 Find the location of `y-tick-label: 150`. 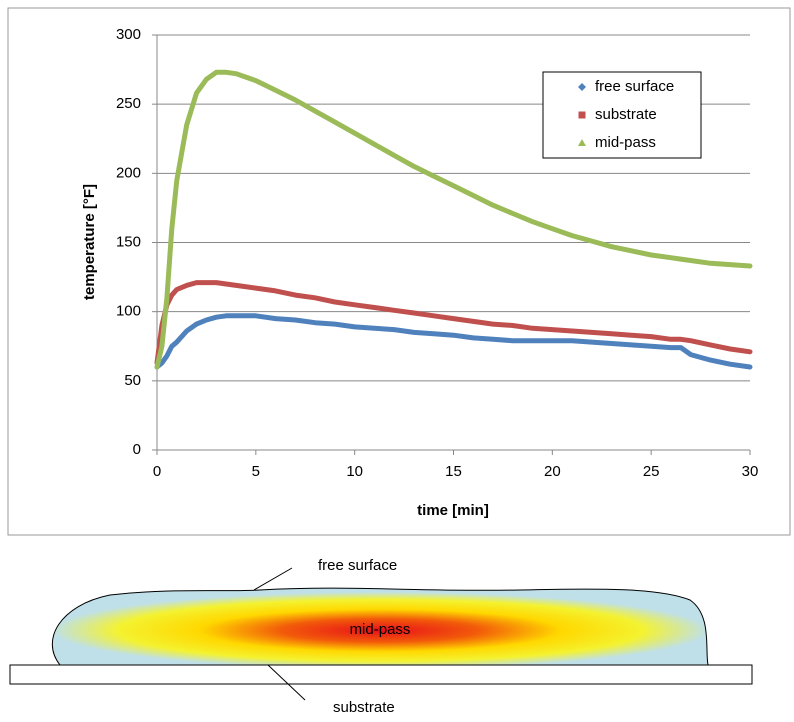

y-tick-label: 150 is located at coordinates (128, 241).